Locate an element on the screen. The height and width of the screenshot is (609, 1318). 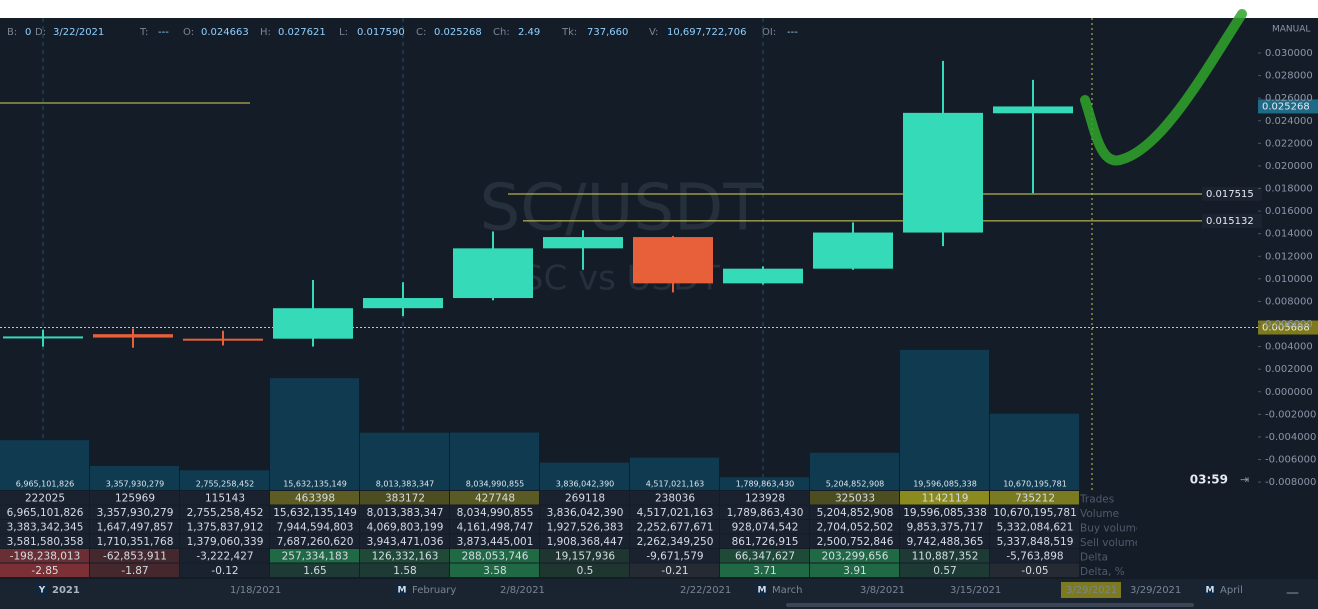
table-value: 222025 is located at coordinates (45, 498).